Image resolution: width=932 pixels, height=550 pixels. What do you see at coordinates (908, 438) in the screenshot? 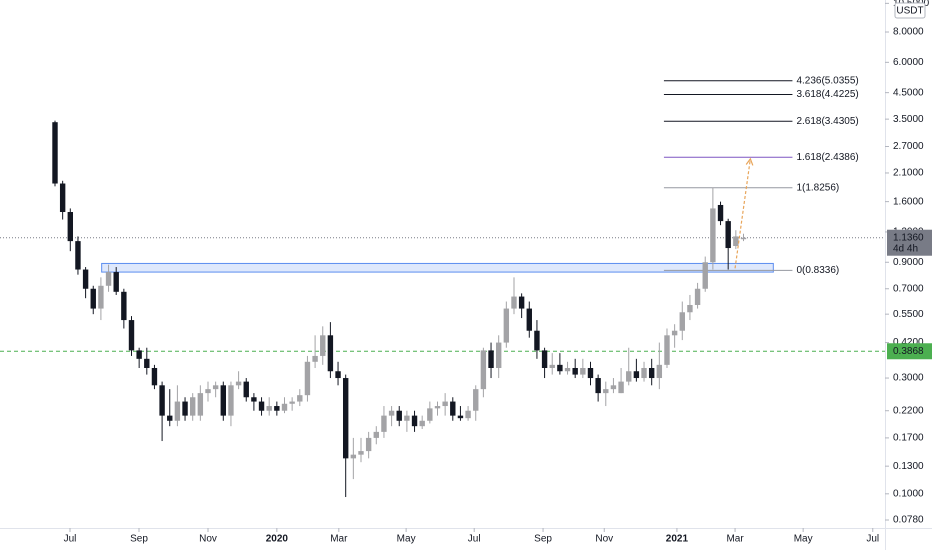
I see `y-tick-label: 0.1700` at bounding box center [908, 438].